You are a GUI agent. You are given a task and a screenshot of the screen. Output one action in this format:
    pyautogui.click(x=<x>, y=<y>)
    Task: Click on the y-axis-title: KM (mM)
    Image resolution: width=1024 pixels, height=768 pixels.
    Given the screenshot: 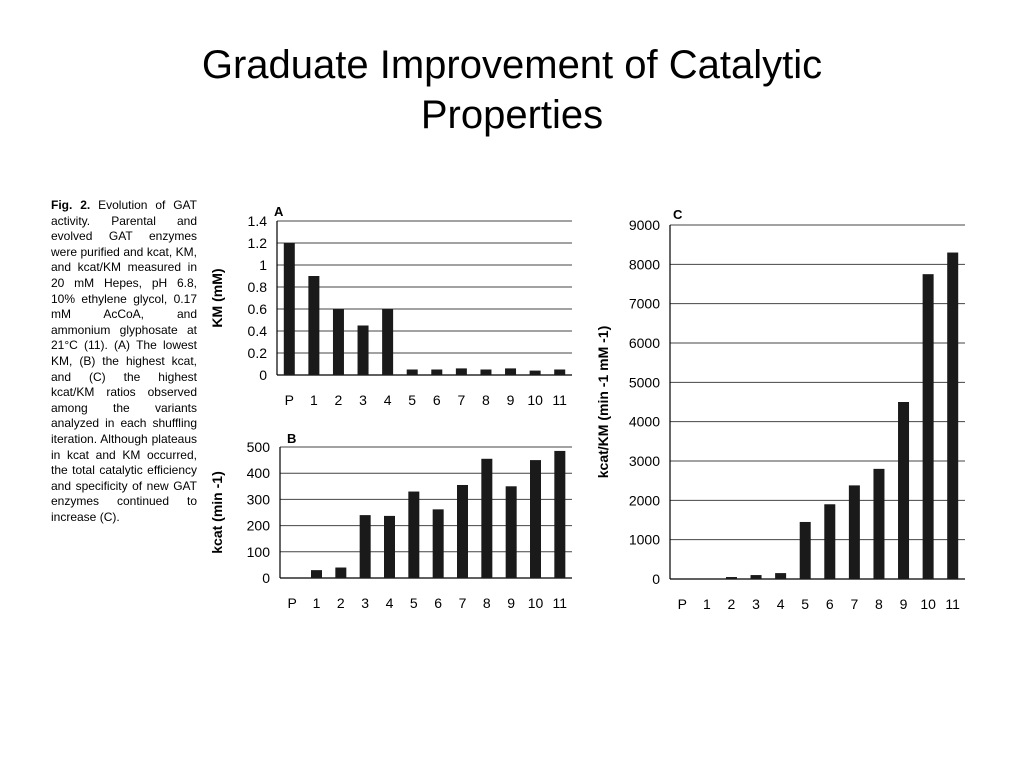 What is the action you would take?
    pyautogui.click(x=217, y=297)
    